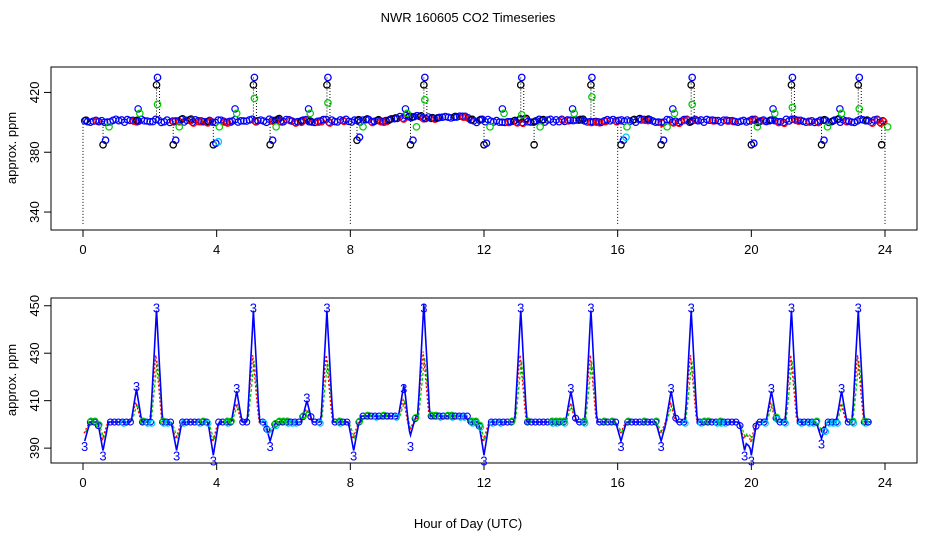 This screenshot has height=540, width=936. Describe the element at coordinates (350, 249) in the screenshot. I see `top-x-tick-label: 8` at that location.